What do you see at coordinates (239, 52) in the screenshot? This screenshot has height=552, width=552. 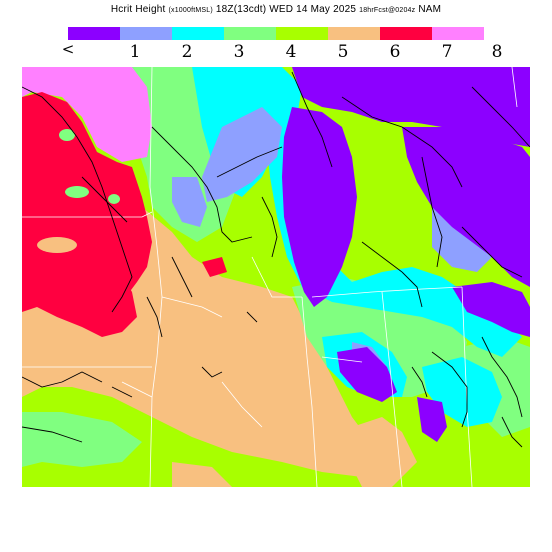 I see `legend-label-3: 3` at bounding box center [239, 52].